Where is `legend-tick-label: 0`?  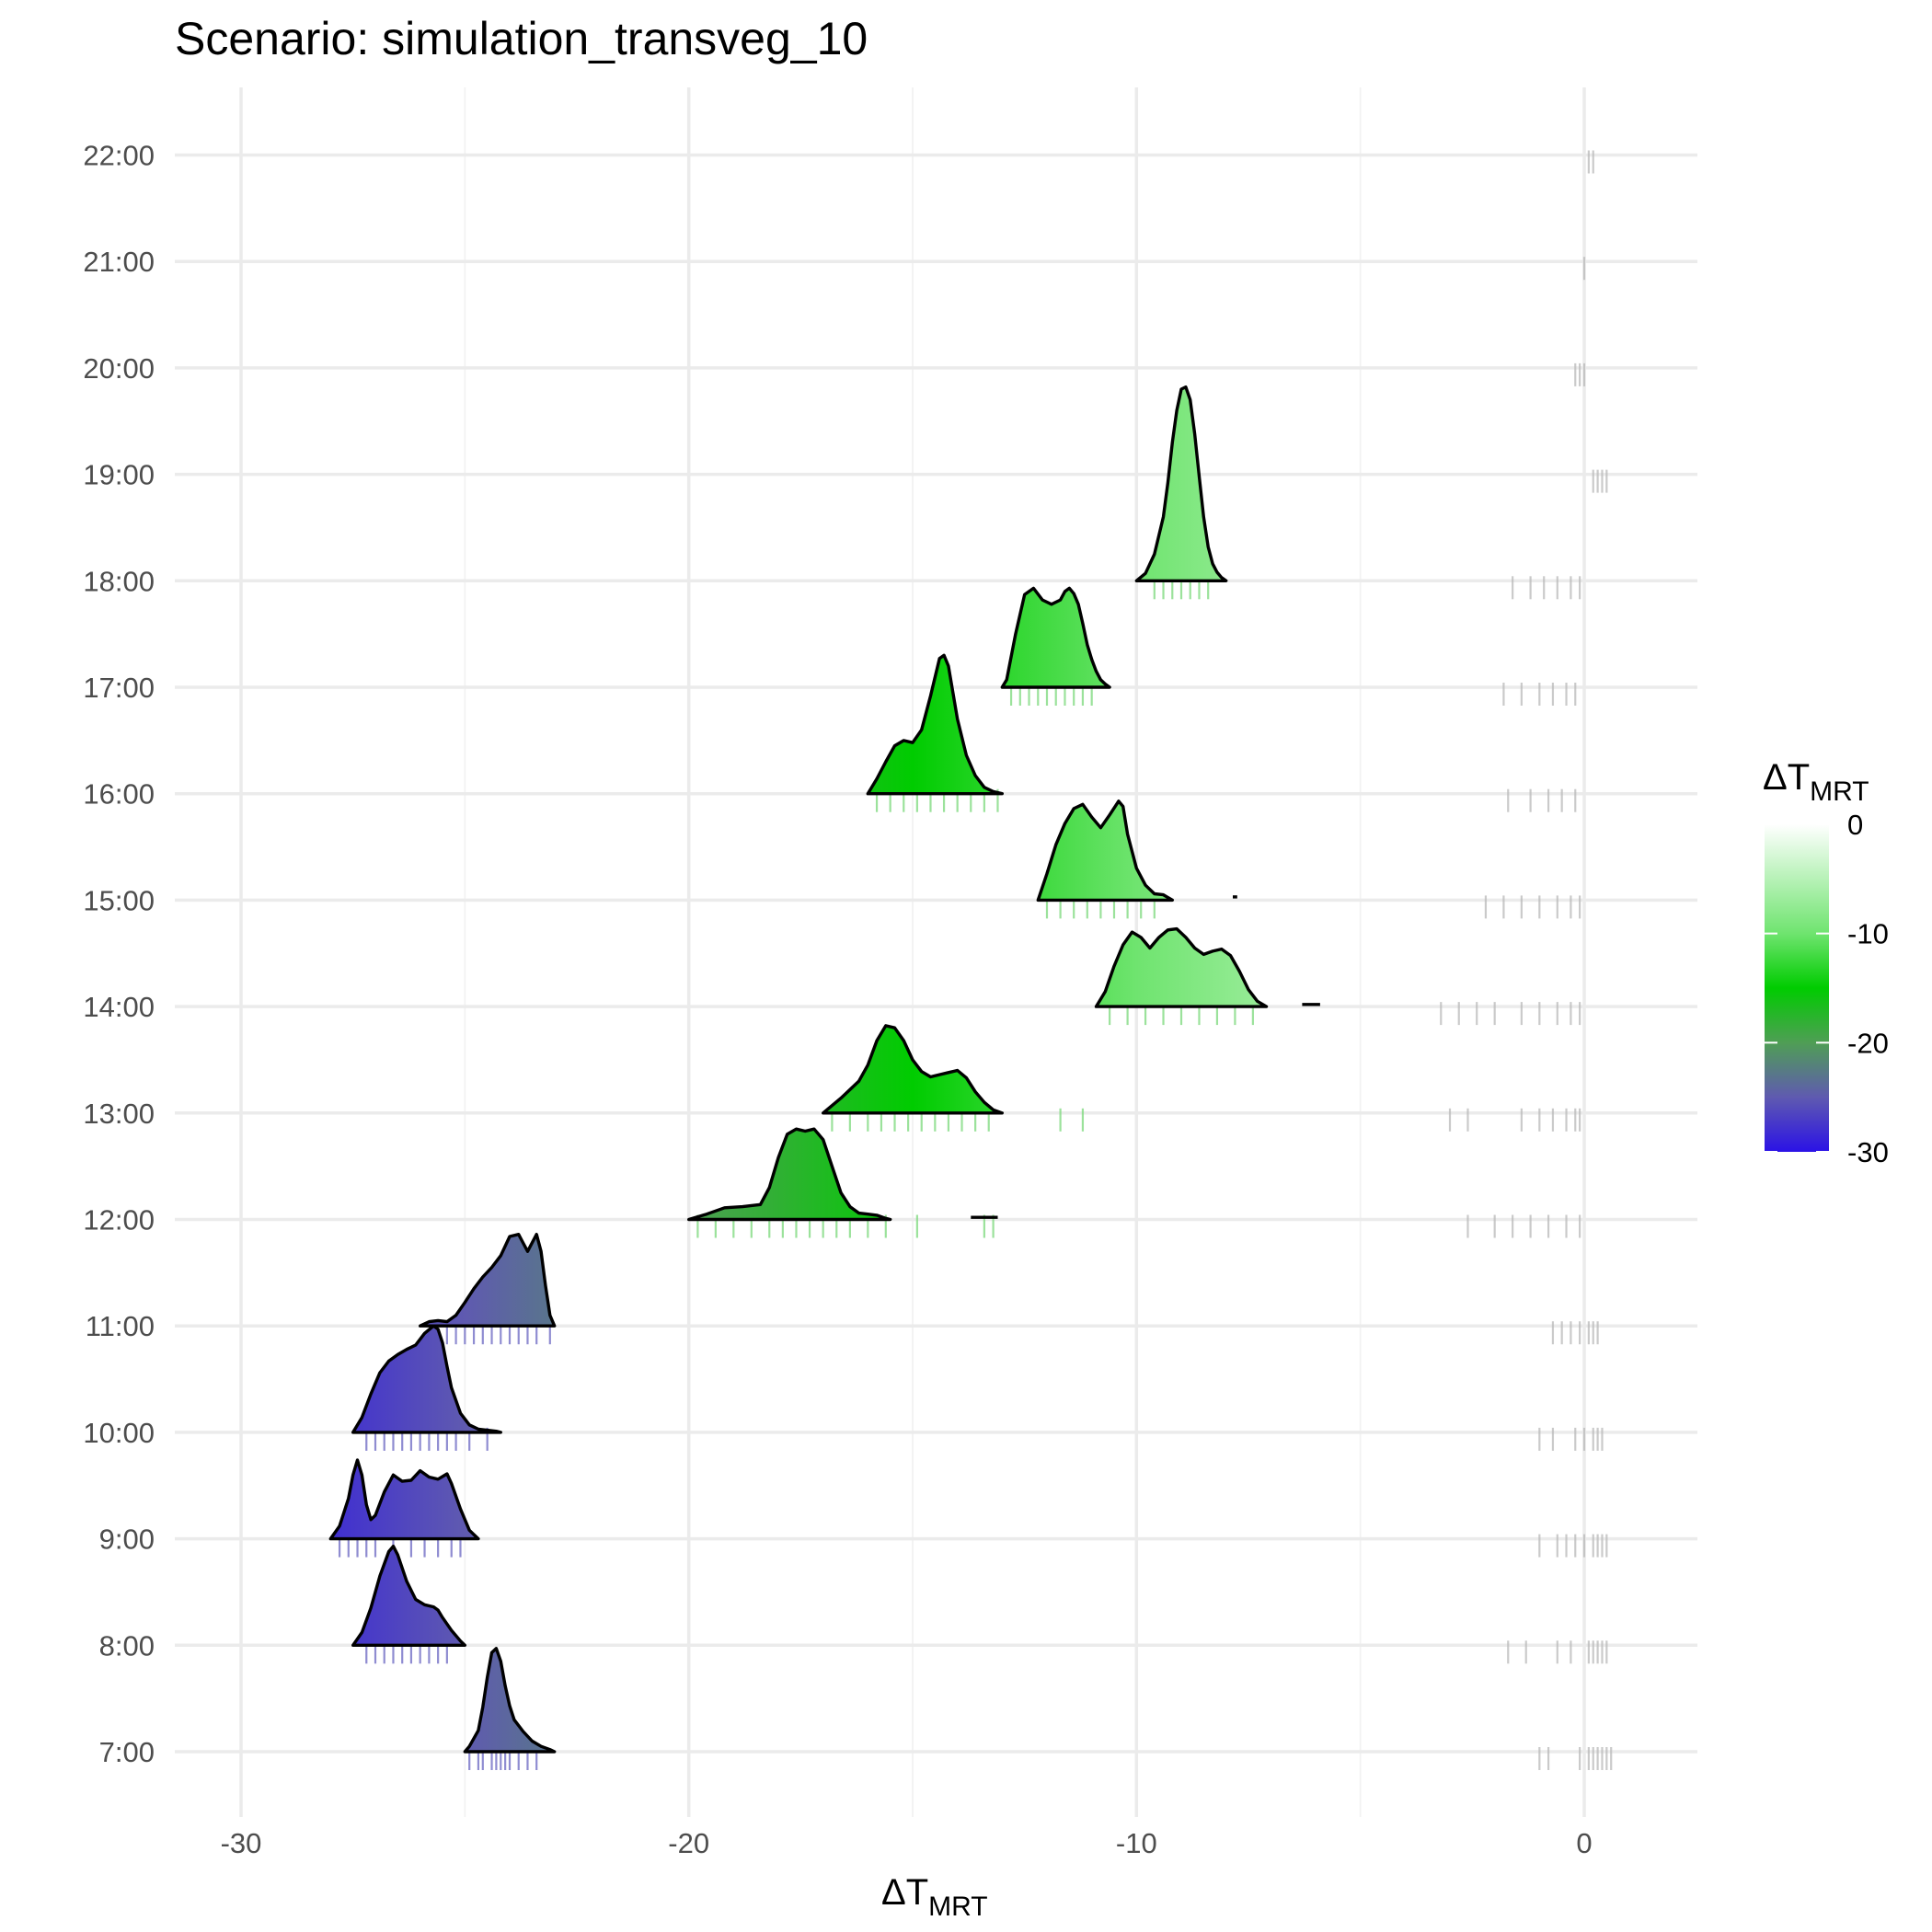 legend-tick-label: 0 is located at coordinates (1855, 825).